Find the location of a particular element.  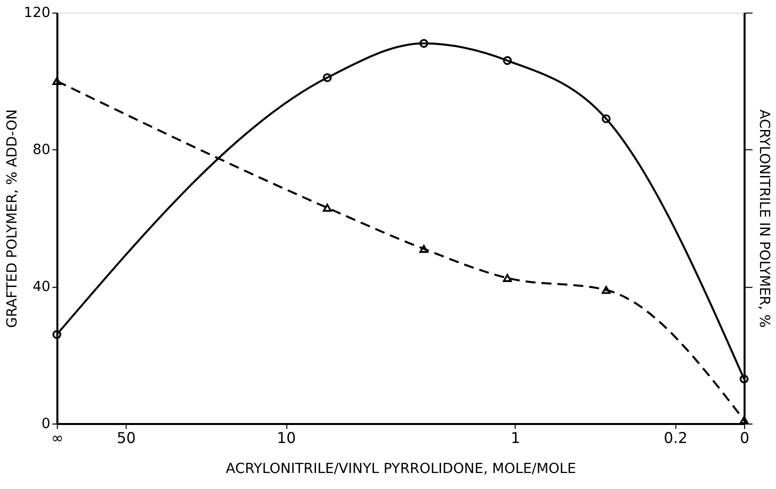

x-tick-label: 1 is located at coordinates (515, 437).